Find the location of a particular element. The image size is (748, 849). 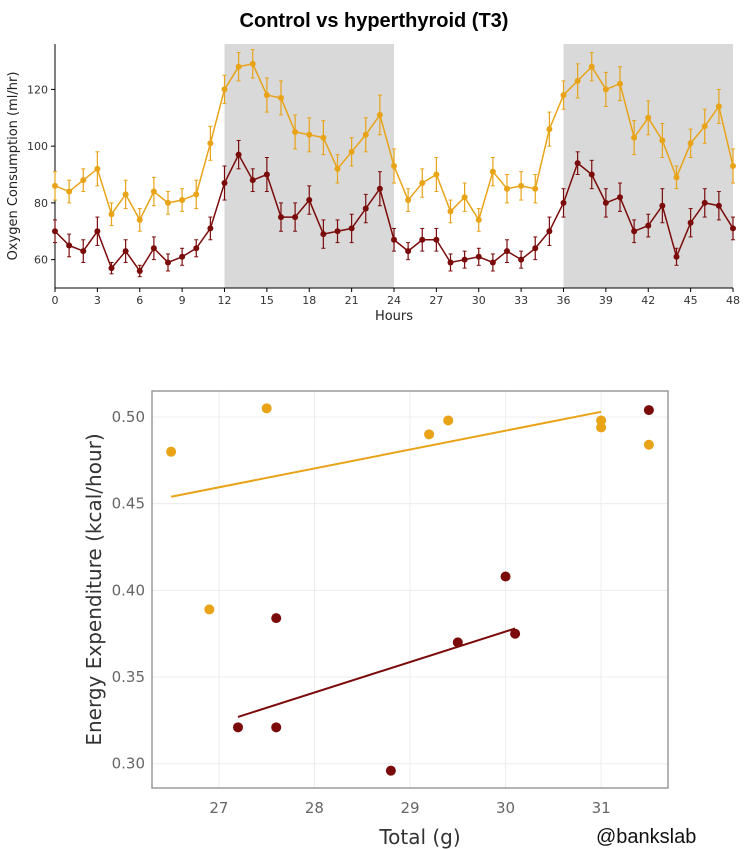

x-tick-label: 30 is located at coordinates (479, 300).